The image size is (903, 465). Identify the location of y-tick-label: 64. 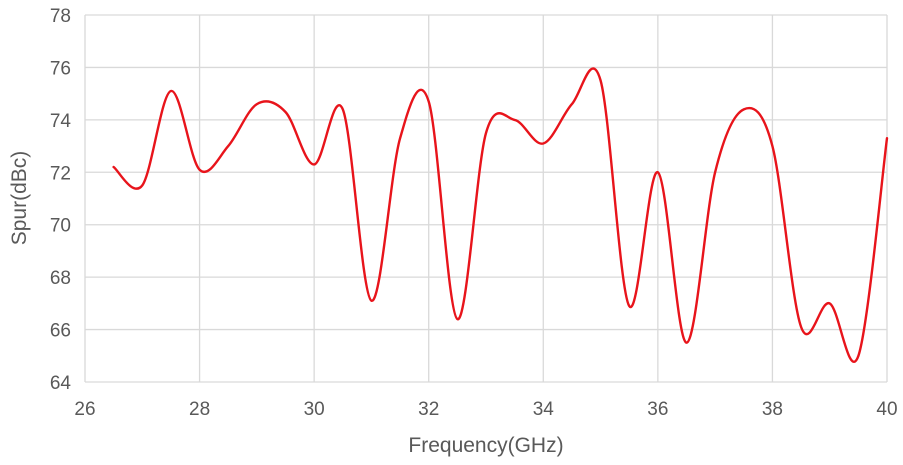
(61, 383).